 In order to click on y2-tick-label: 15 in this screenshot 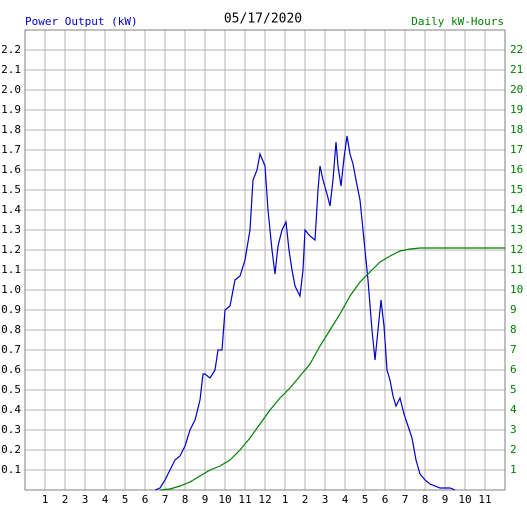, I will do `click(516, 189)`.